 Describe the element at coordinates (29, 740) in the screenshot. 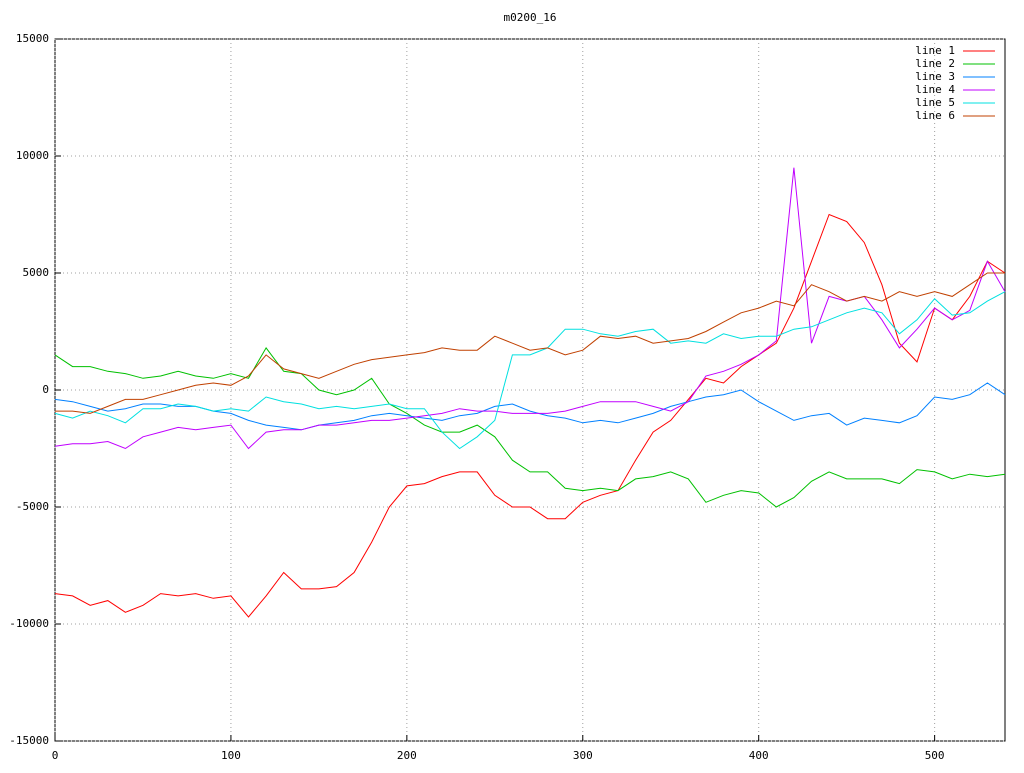

I see `y-tick-label: -15000` at that location.